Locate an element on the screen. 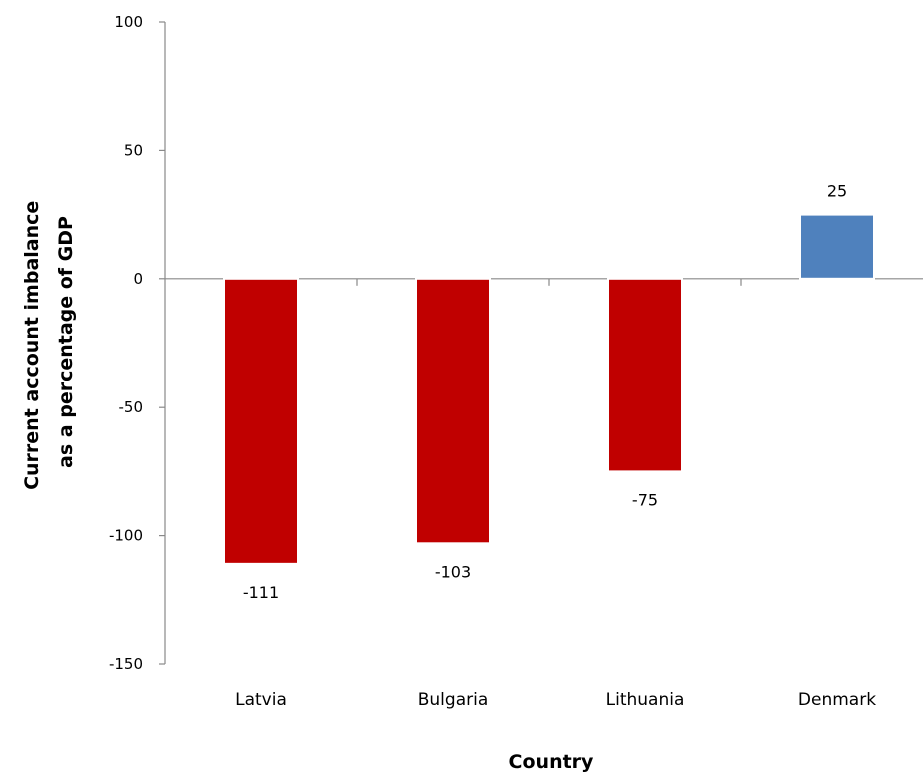  data-label: -103 is located at coordinates (453, 571).